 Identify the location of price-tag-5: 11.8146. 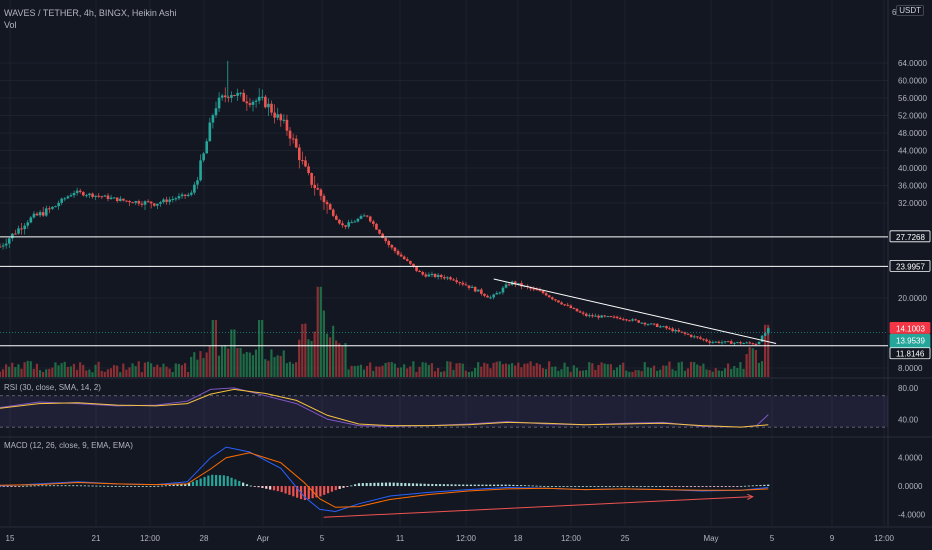
(910, 354).